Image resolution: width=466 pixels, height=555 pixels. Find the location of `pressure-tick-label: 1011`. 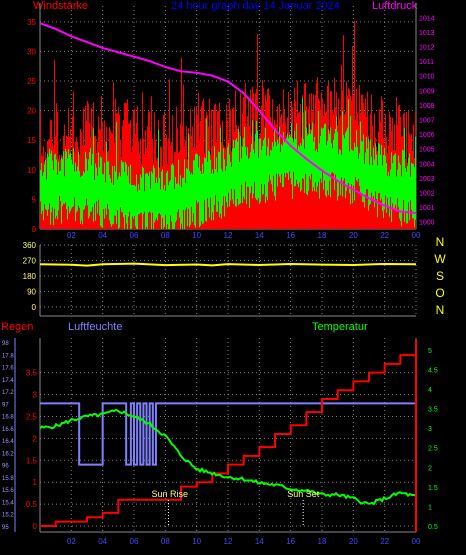

pressure-tick-label: 1011 is located at coordinates (426, 62).